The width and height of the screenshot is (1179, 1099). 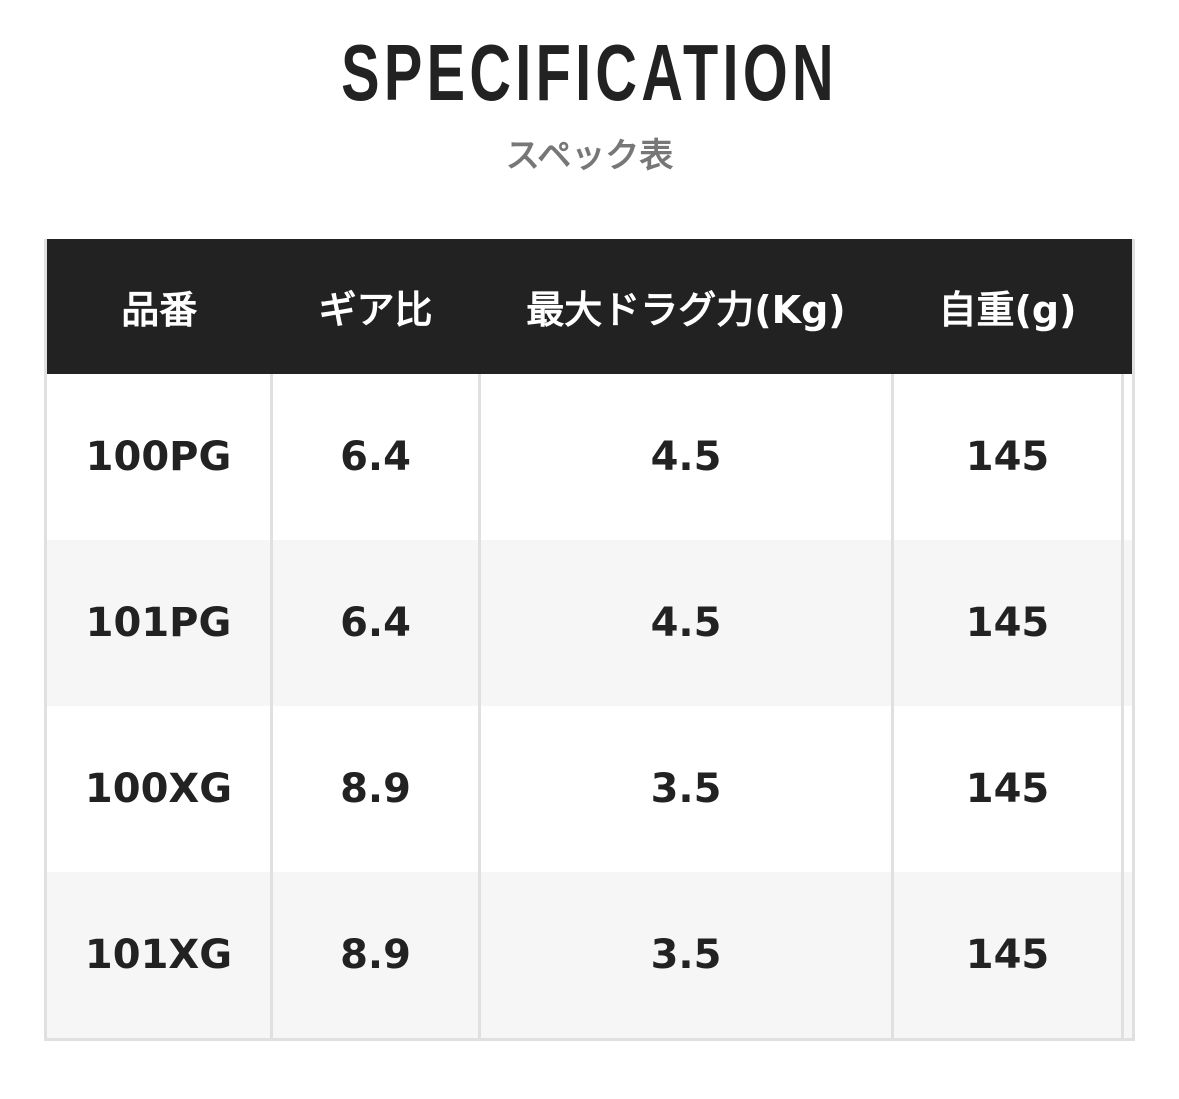 I want to click on table-row: 101PG 6.4 4.5 145, so click(x=589, y=623).